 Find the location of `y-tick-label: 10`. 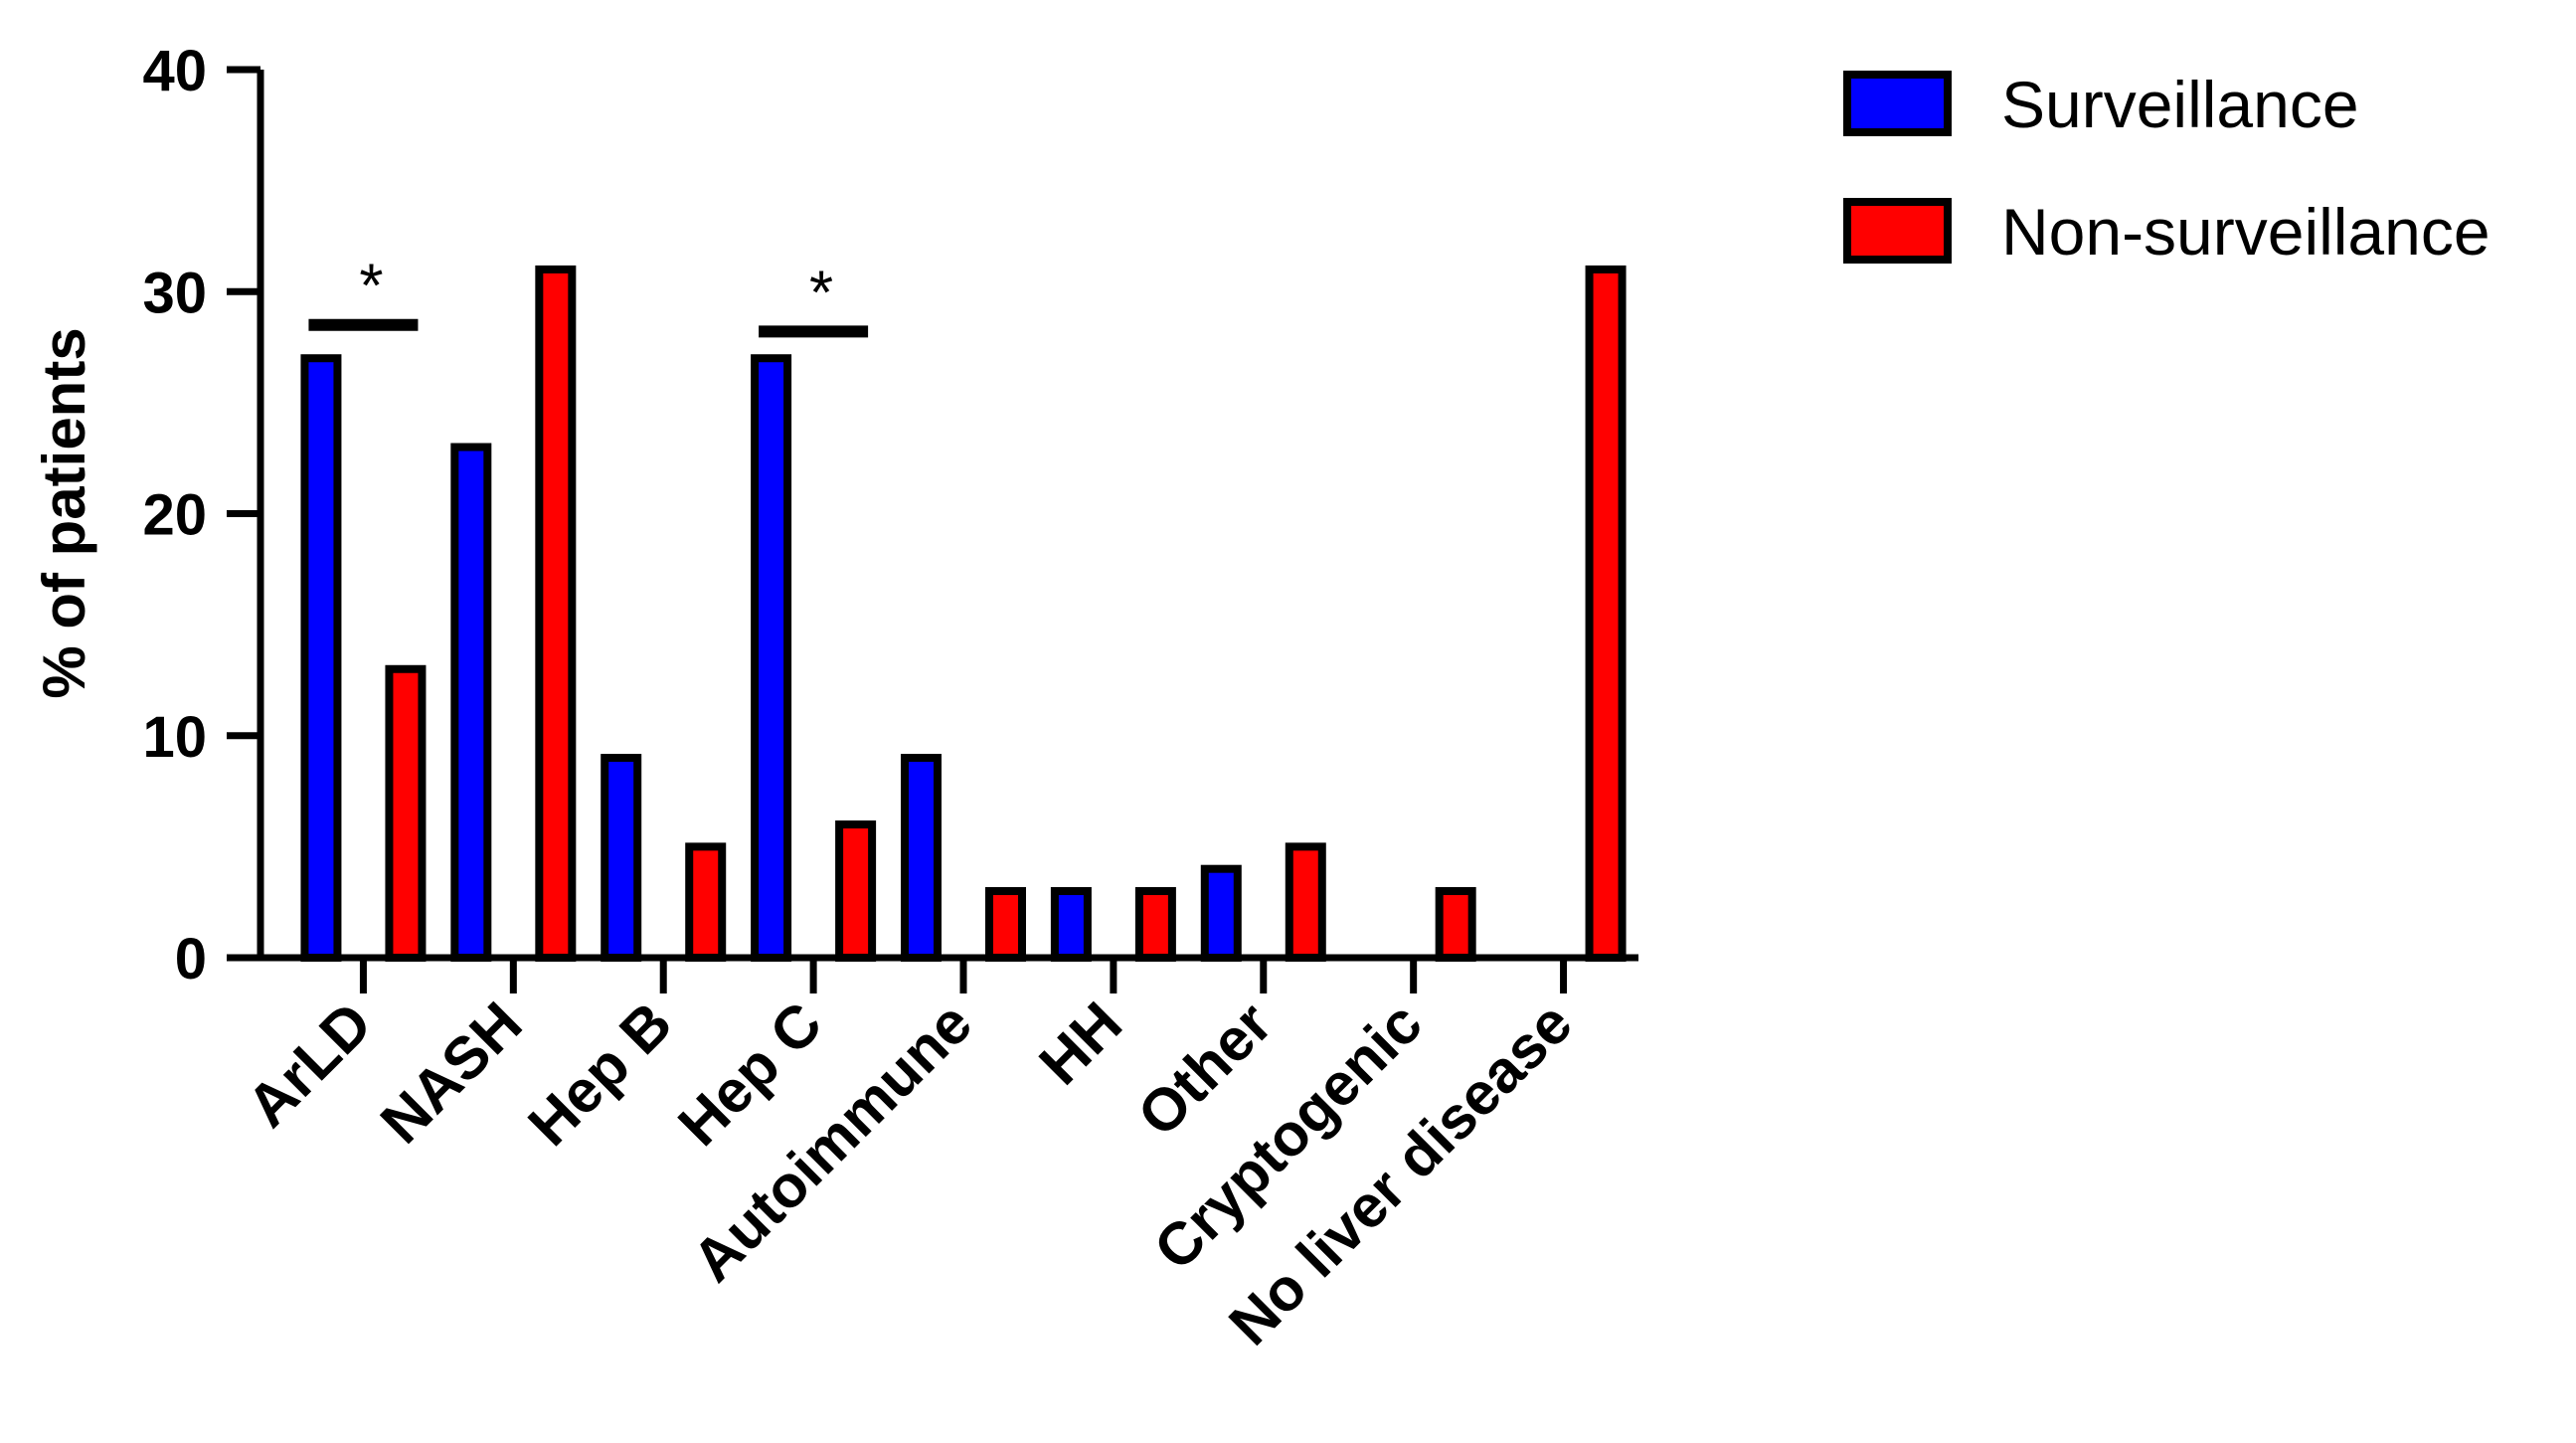

y-tick-label: 10 is located at coordinates (174, 737).